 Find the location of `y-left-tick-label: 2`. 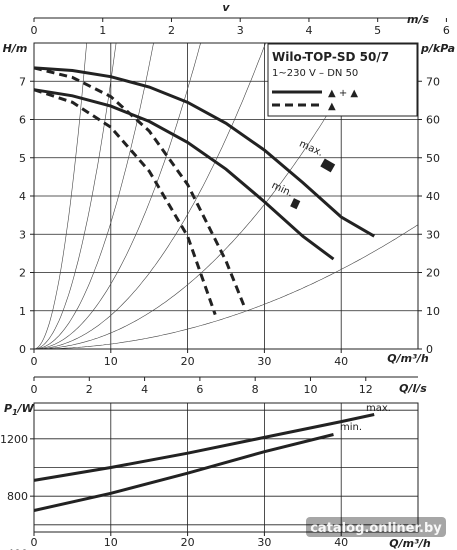

y-left-tick-label: 2 is located at coordinates (22, 273).